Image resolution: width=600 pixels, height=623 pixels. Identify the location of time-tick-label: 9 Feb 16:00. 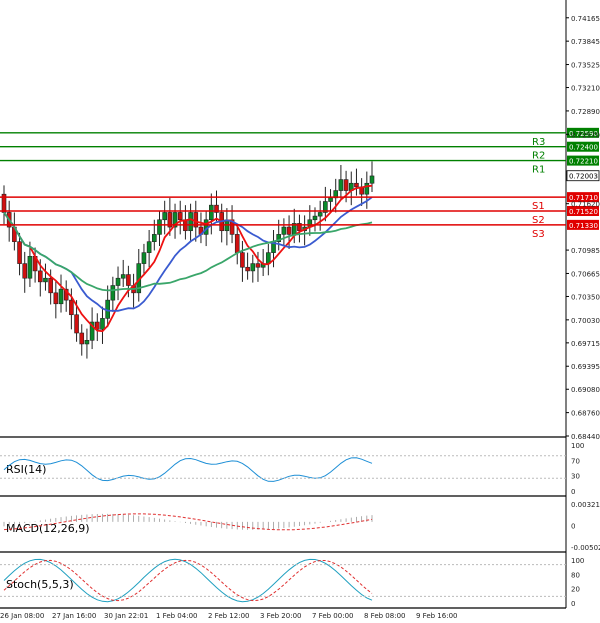
(436, 616).